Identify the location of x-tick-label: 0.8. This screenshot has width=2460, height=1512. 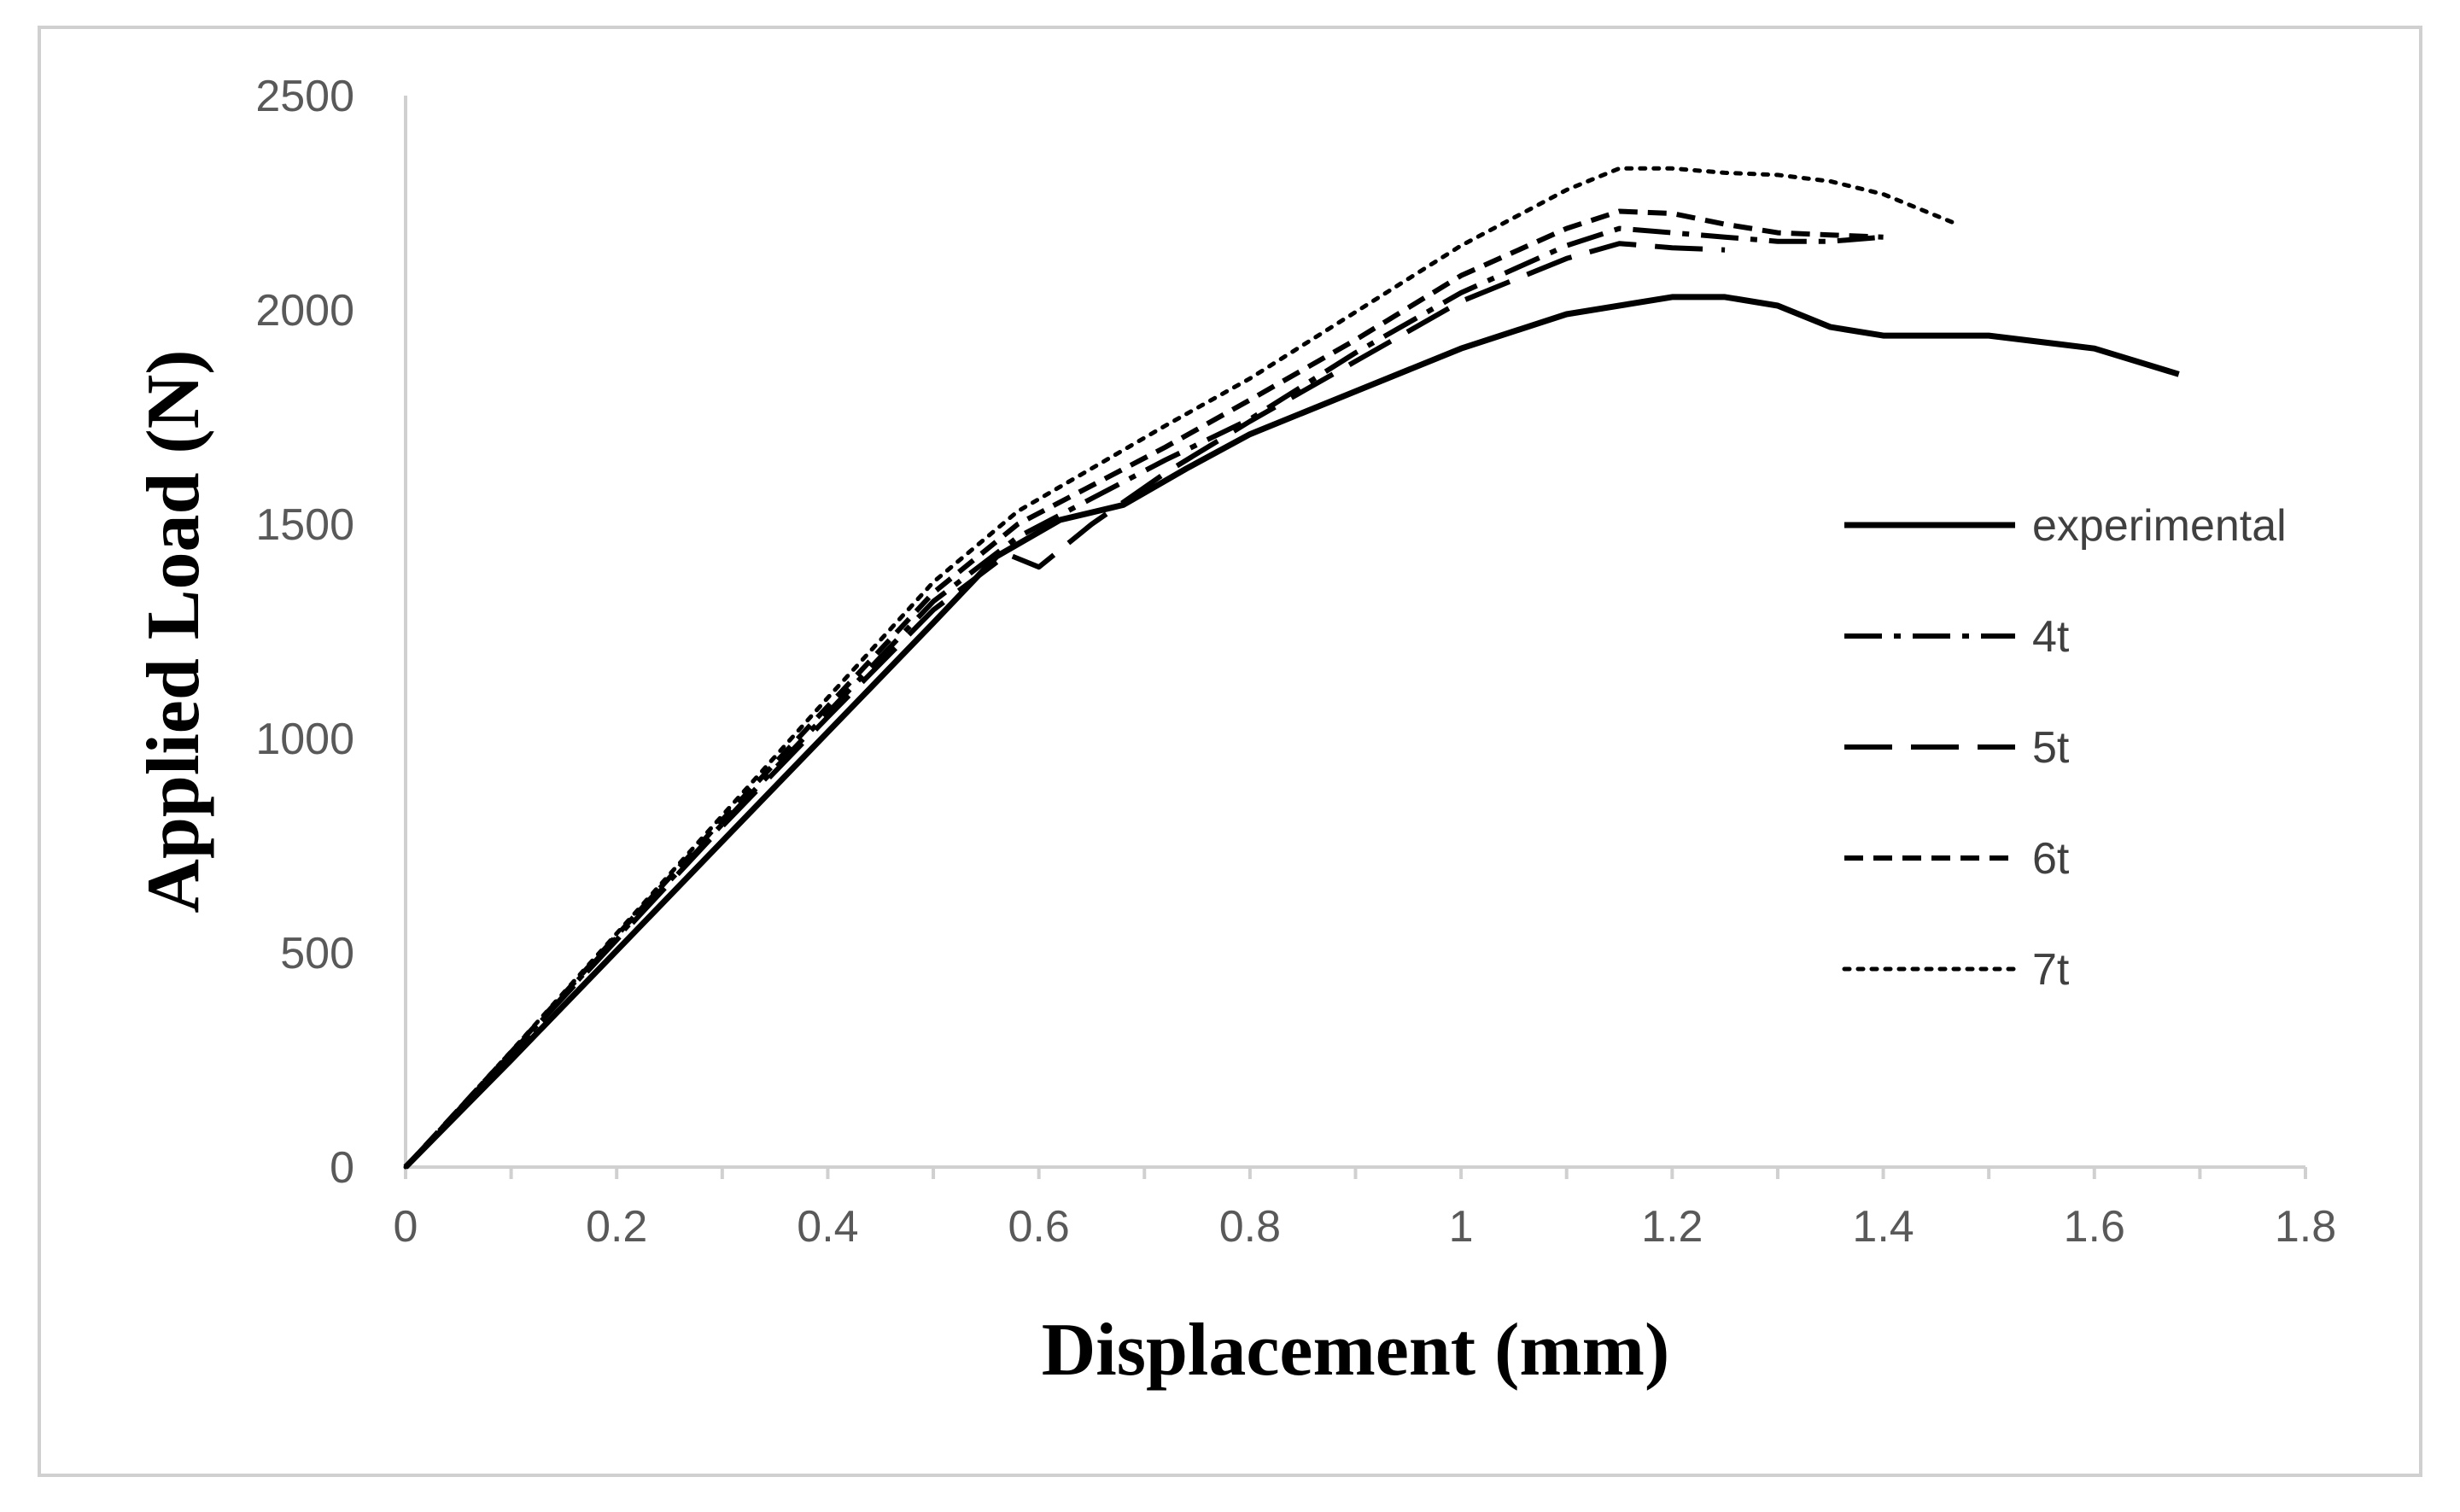
(1250, 1227).